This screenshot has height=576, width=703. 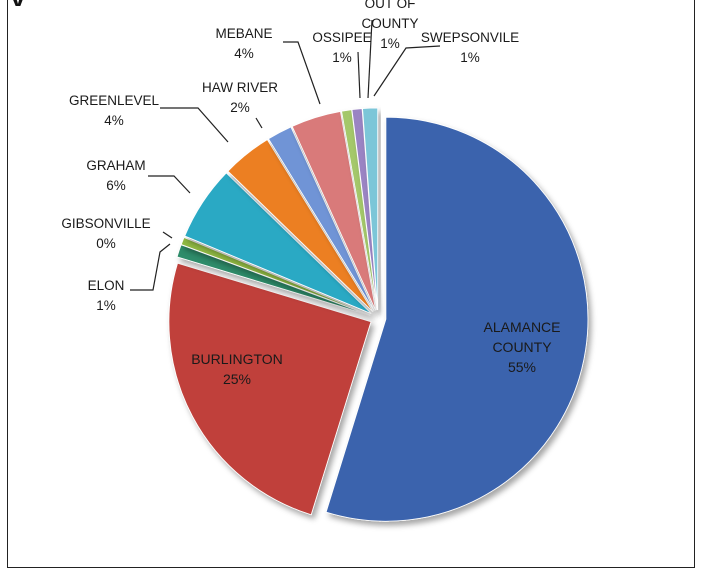 I want to click on leader-line-greenlevel, so click(x=194, y=125).